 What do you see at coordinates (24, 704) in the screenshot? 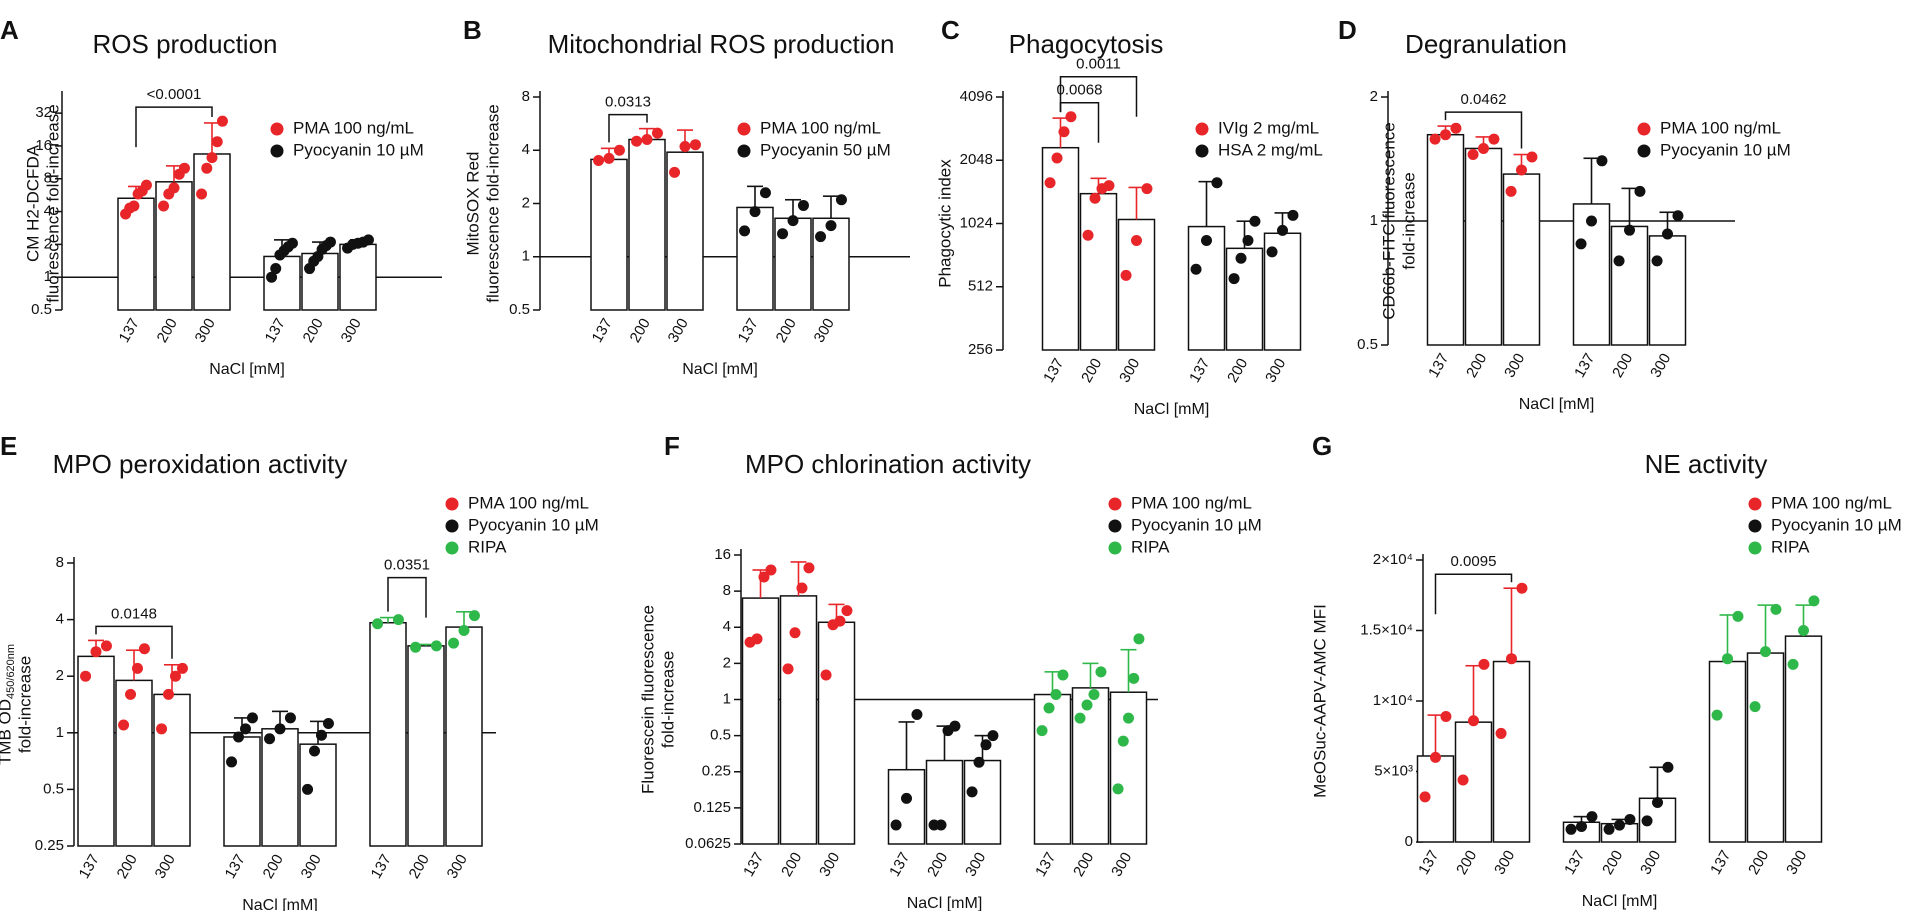
I see `y-axis-label-line: fold-increase` at bounding box center [24, 704].